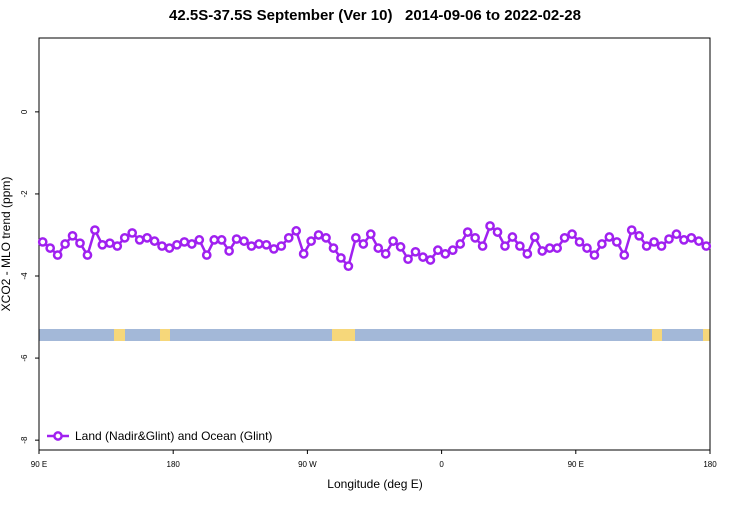  I want to click on legend-marker, so click(58, 436).